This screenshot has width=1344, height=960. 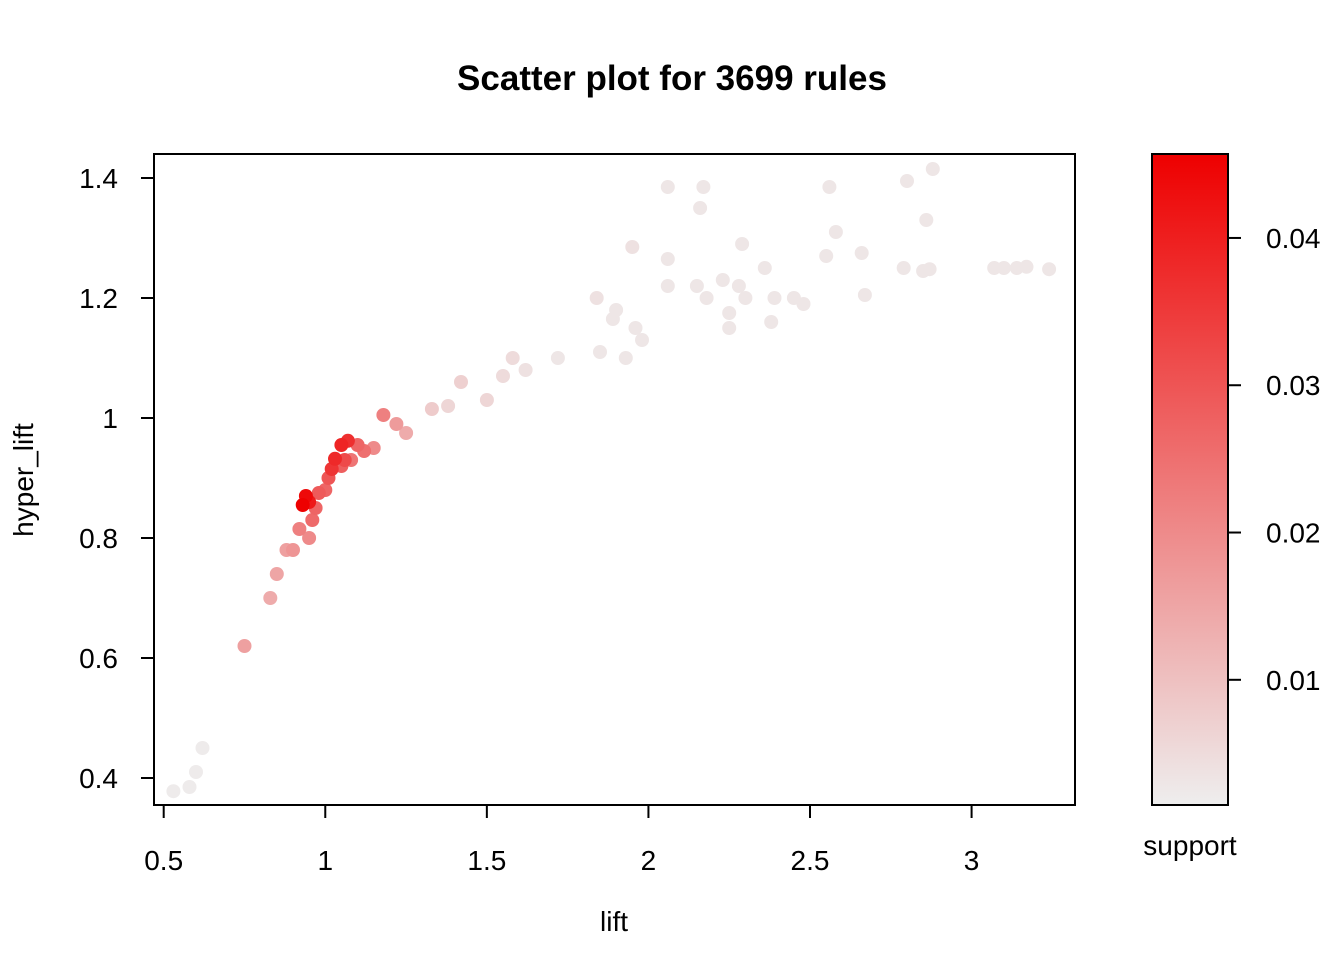 I want to click on color-legend-gradient, so click(x=1190, y=479).